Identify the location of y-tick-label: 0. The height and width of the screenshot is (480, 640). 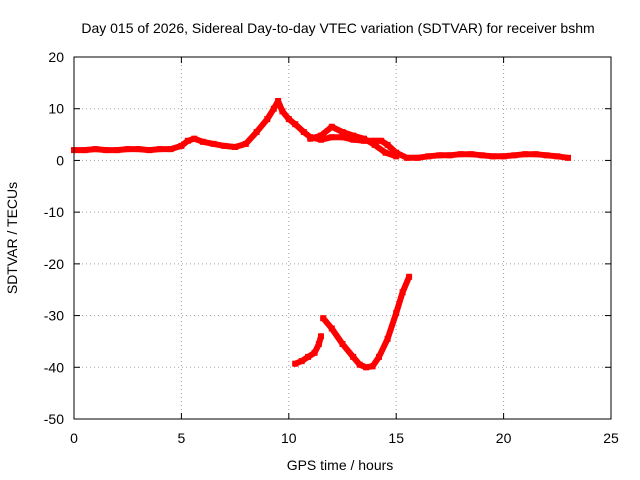
(60, 160).